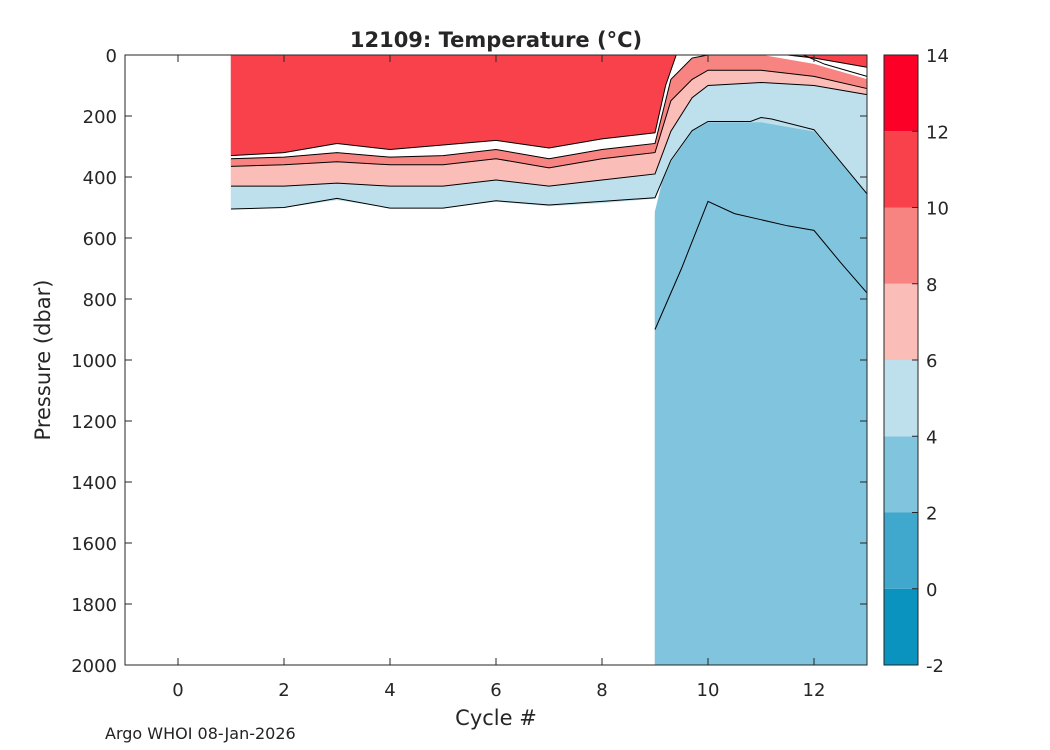 The image size is (1050, 750). What do you see at coordinates (111, 56) in the screenshot?
I see `y-tick-label: 0` at bounding box center [111, 56].